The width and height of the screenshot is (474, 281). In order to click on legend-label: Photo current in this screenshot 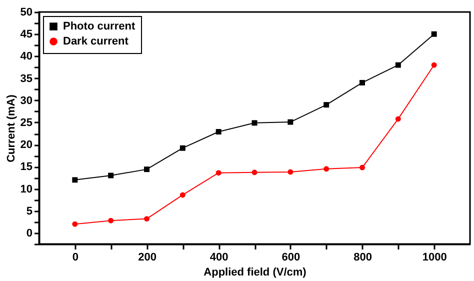, I will do `click(99, 26)`.